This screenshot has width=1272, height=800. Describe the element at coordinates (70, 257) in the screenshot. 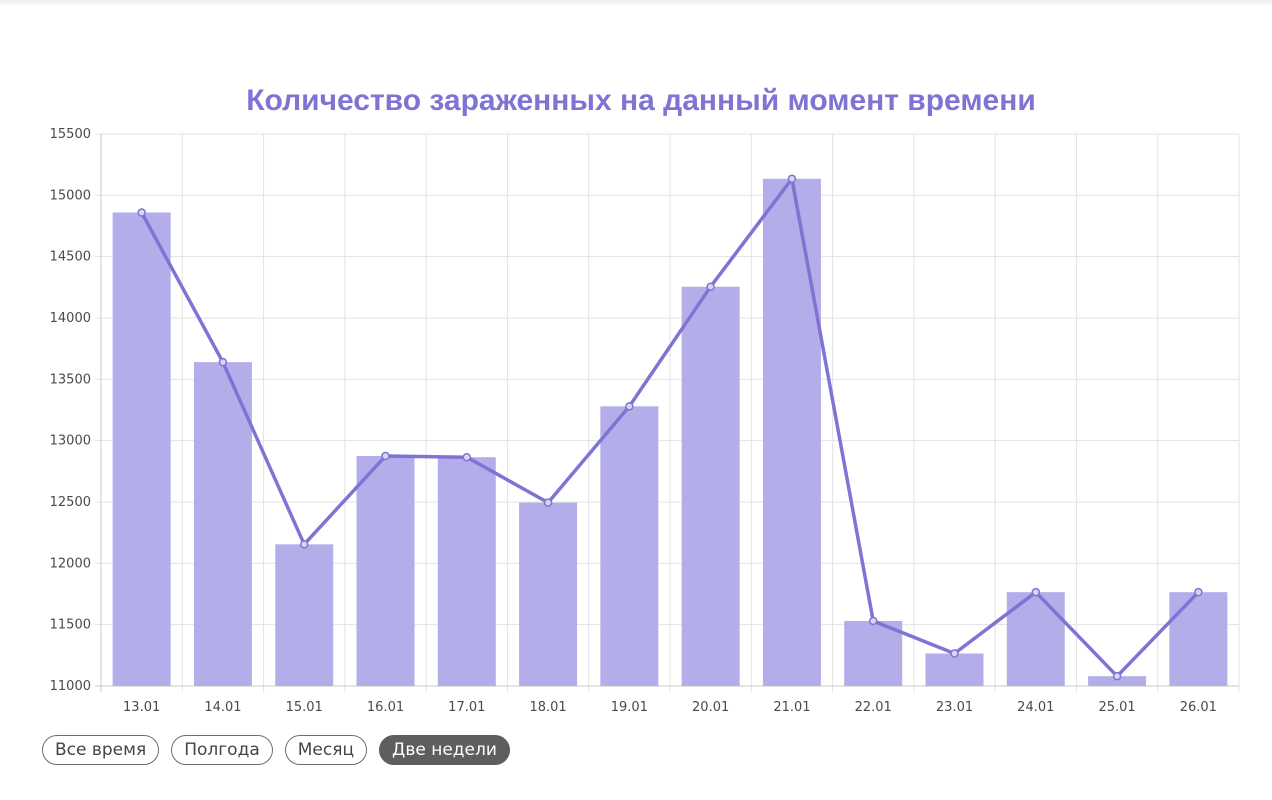

I see `y-tick-label: 14500` at that location.